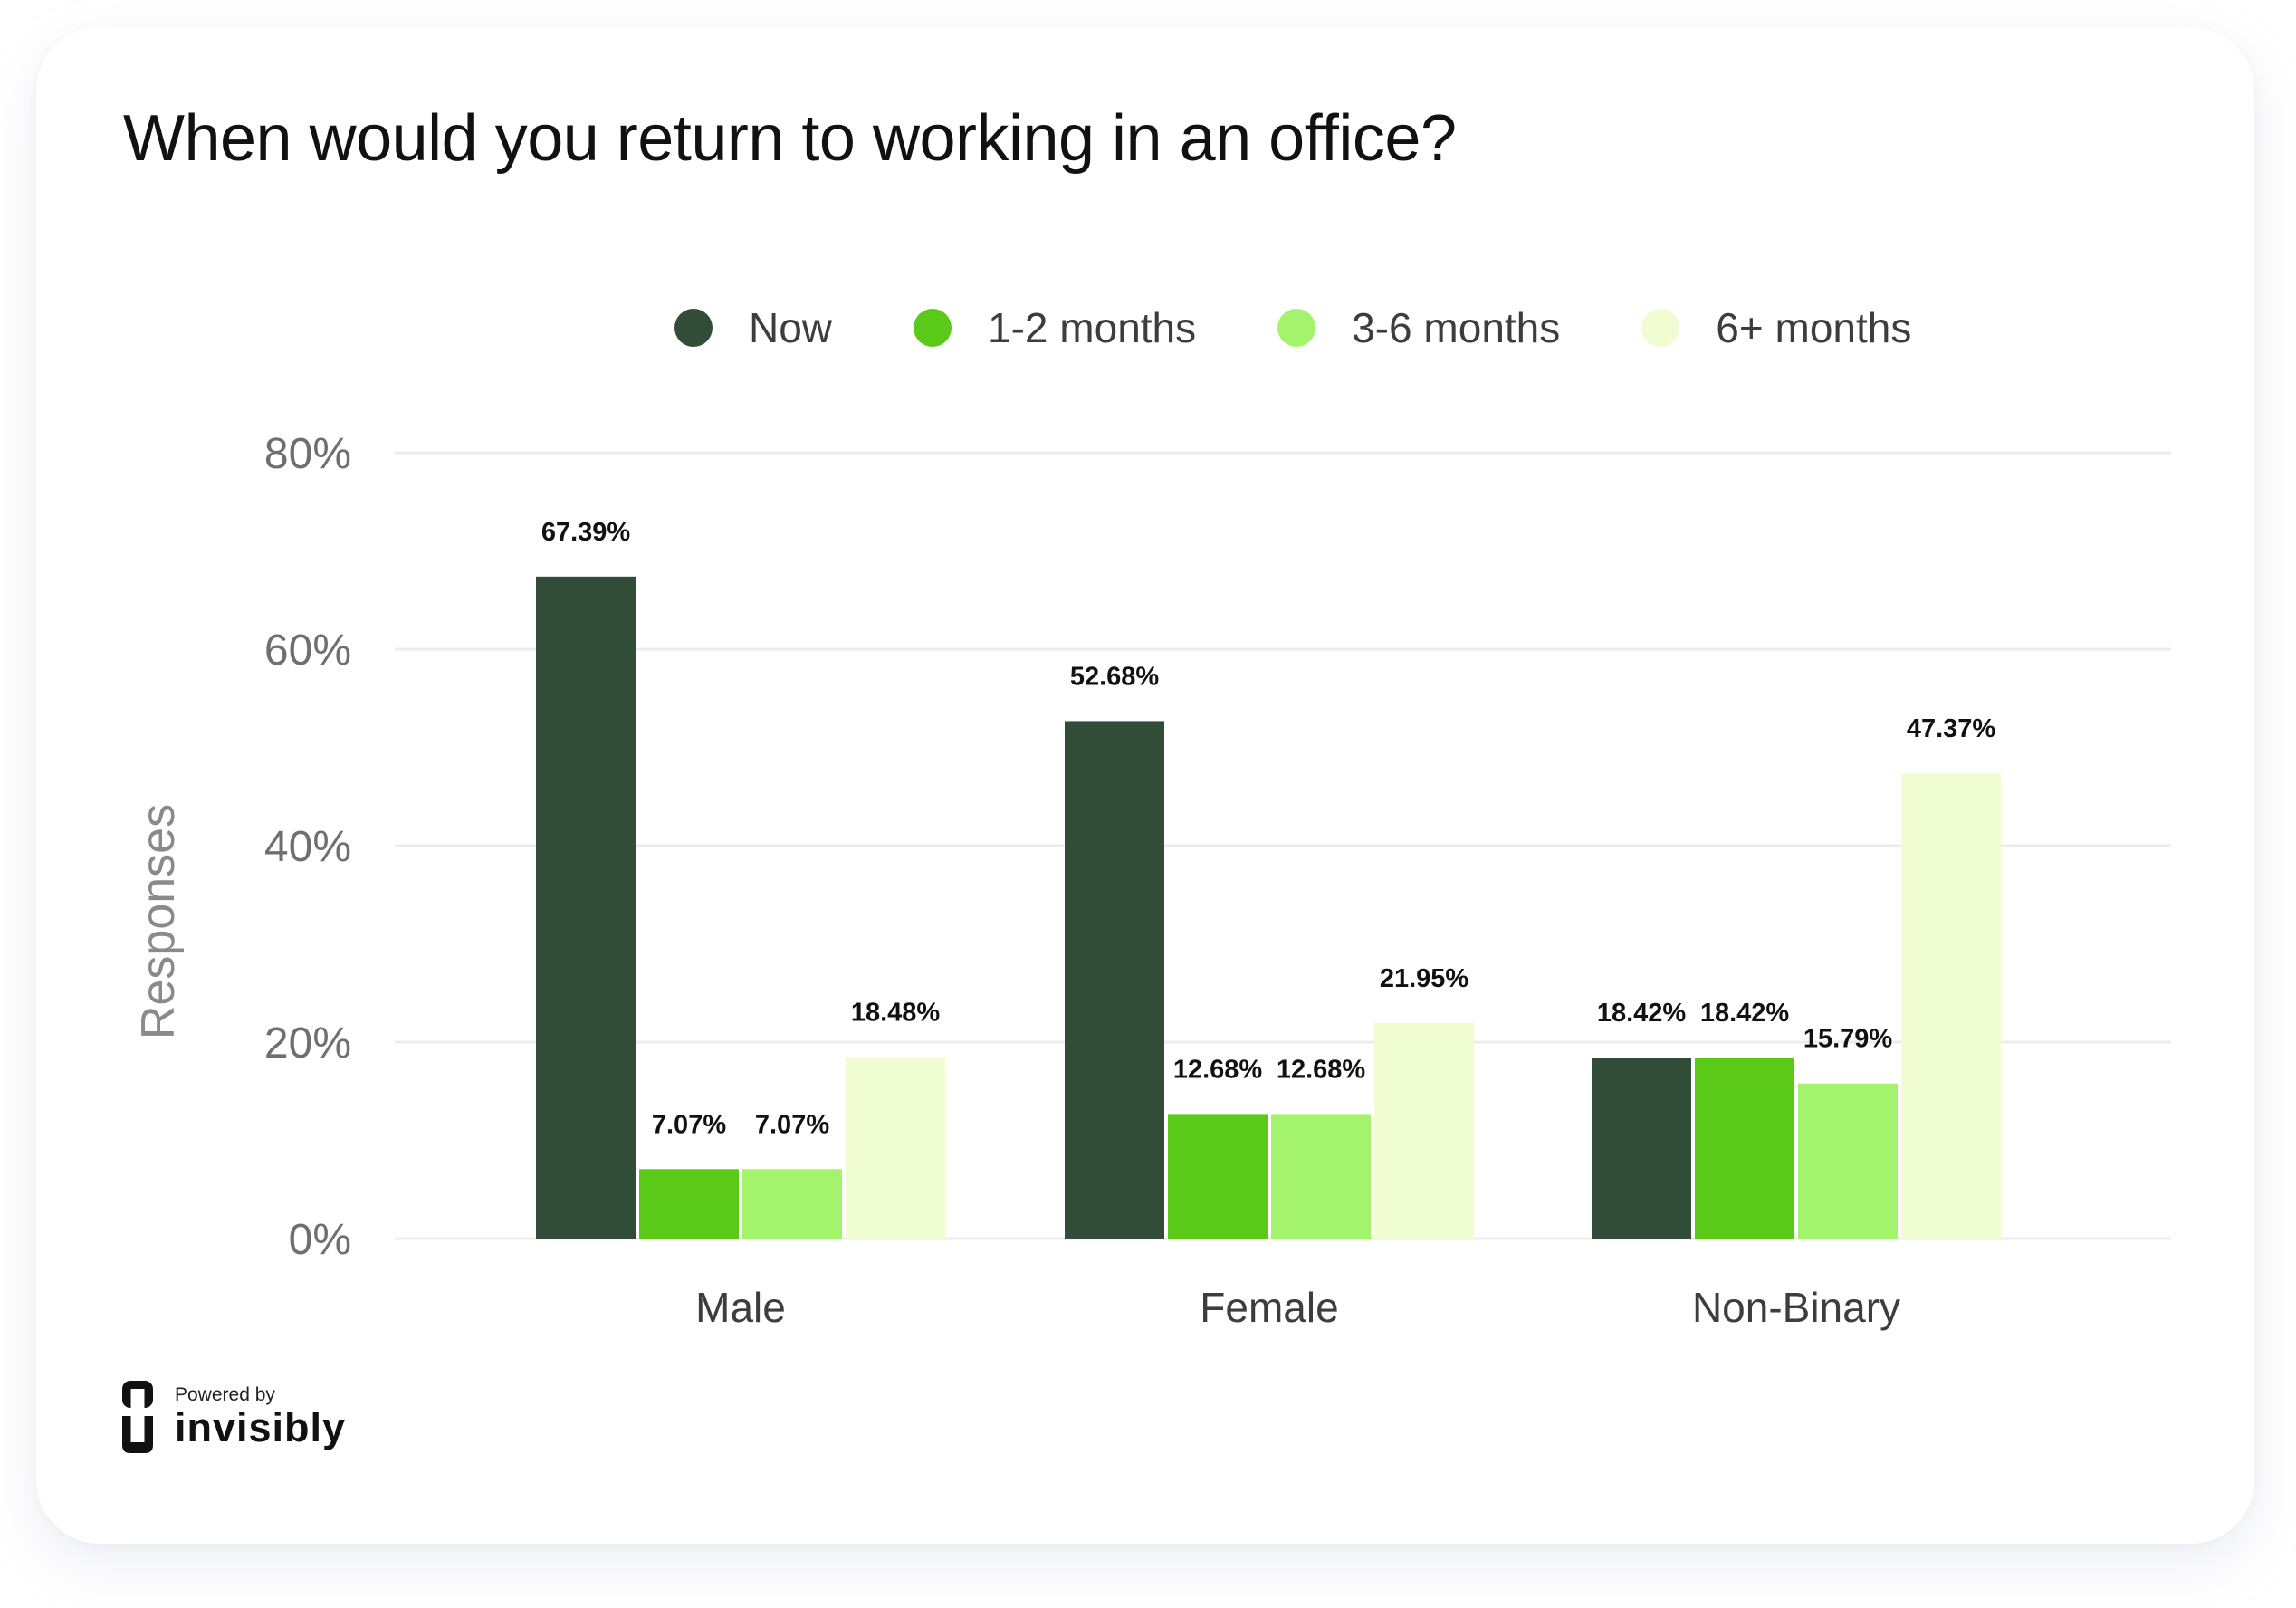 This screenshot has width=2296, height=1608. I want to click on data-label: 18.48%, so click(896, 1012).